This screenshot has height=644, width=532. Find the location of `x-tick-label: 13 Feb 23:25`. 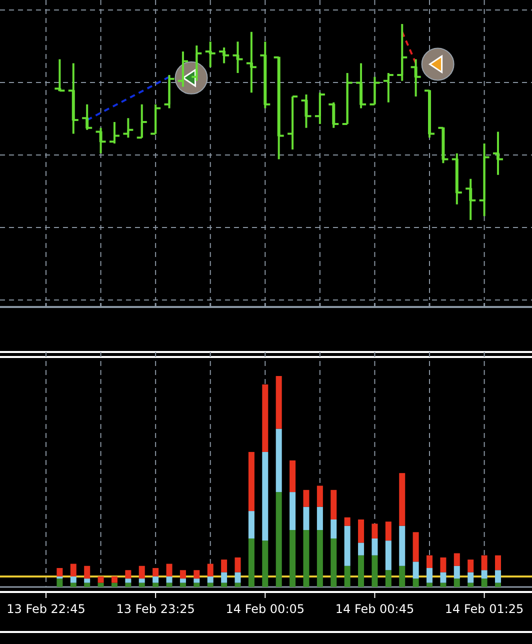

x-tick-label: 13 Feb 23:25 is located at coordinates (155, 609).